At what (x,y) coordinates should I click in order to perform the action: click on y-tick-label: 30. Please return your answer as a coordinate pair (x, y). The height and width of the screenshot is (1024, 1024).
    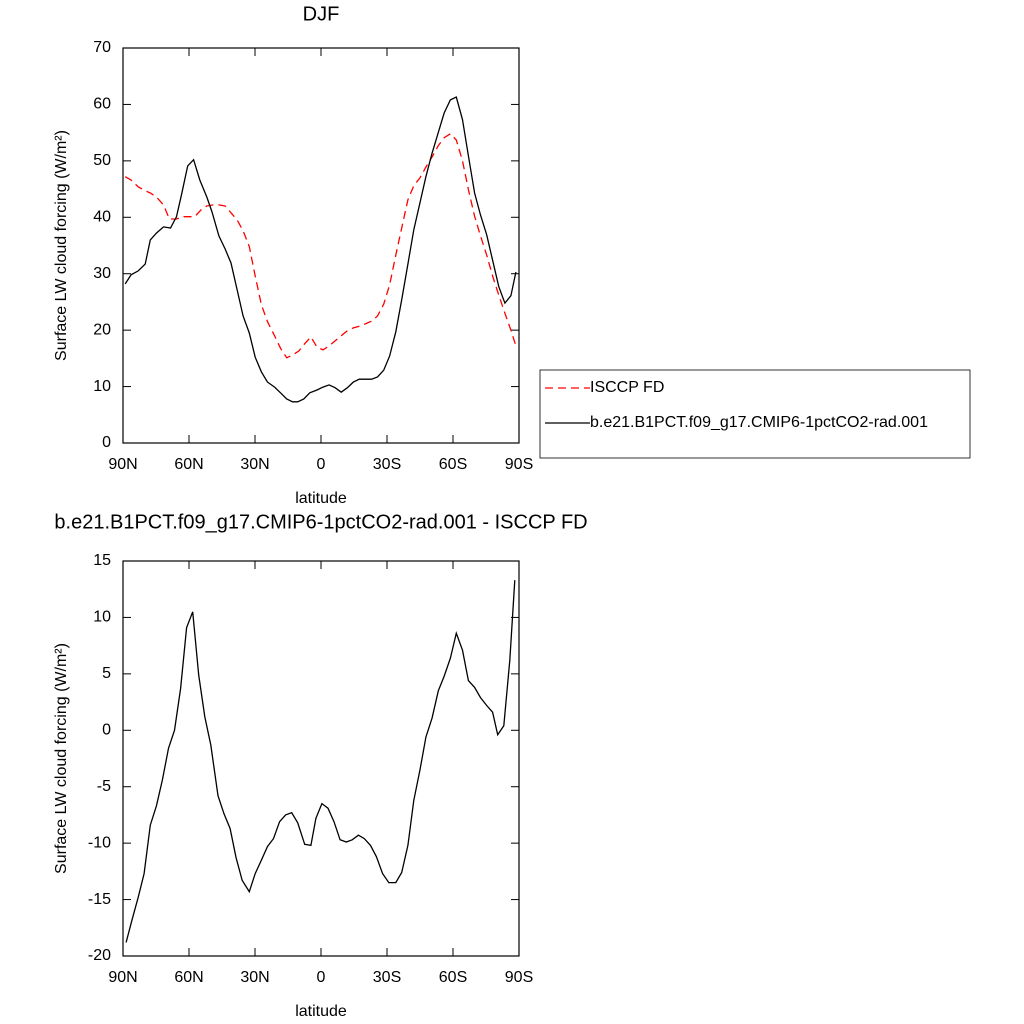
    Looking at the image, I should click on (102, 273).